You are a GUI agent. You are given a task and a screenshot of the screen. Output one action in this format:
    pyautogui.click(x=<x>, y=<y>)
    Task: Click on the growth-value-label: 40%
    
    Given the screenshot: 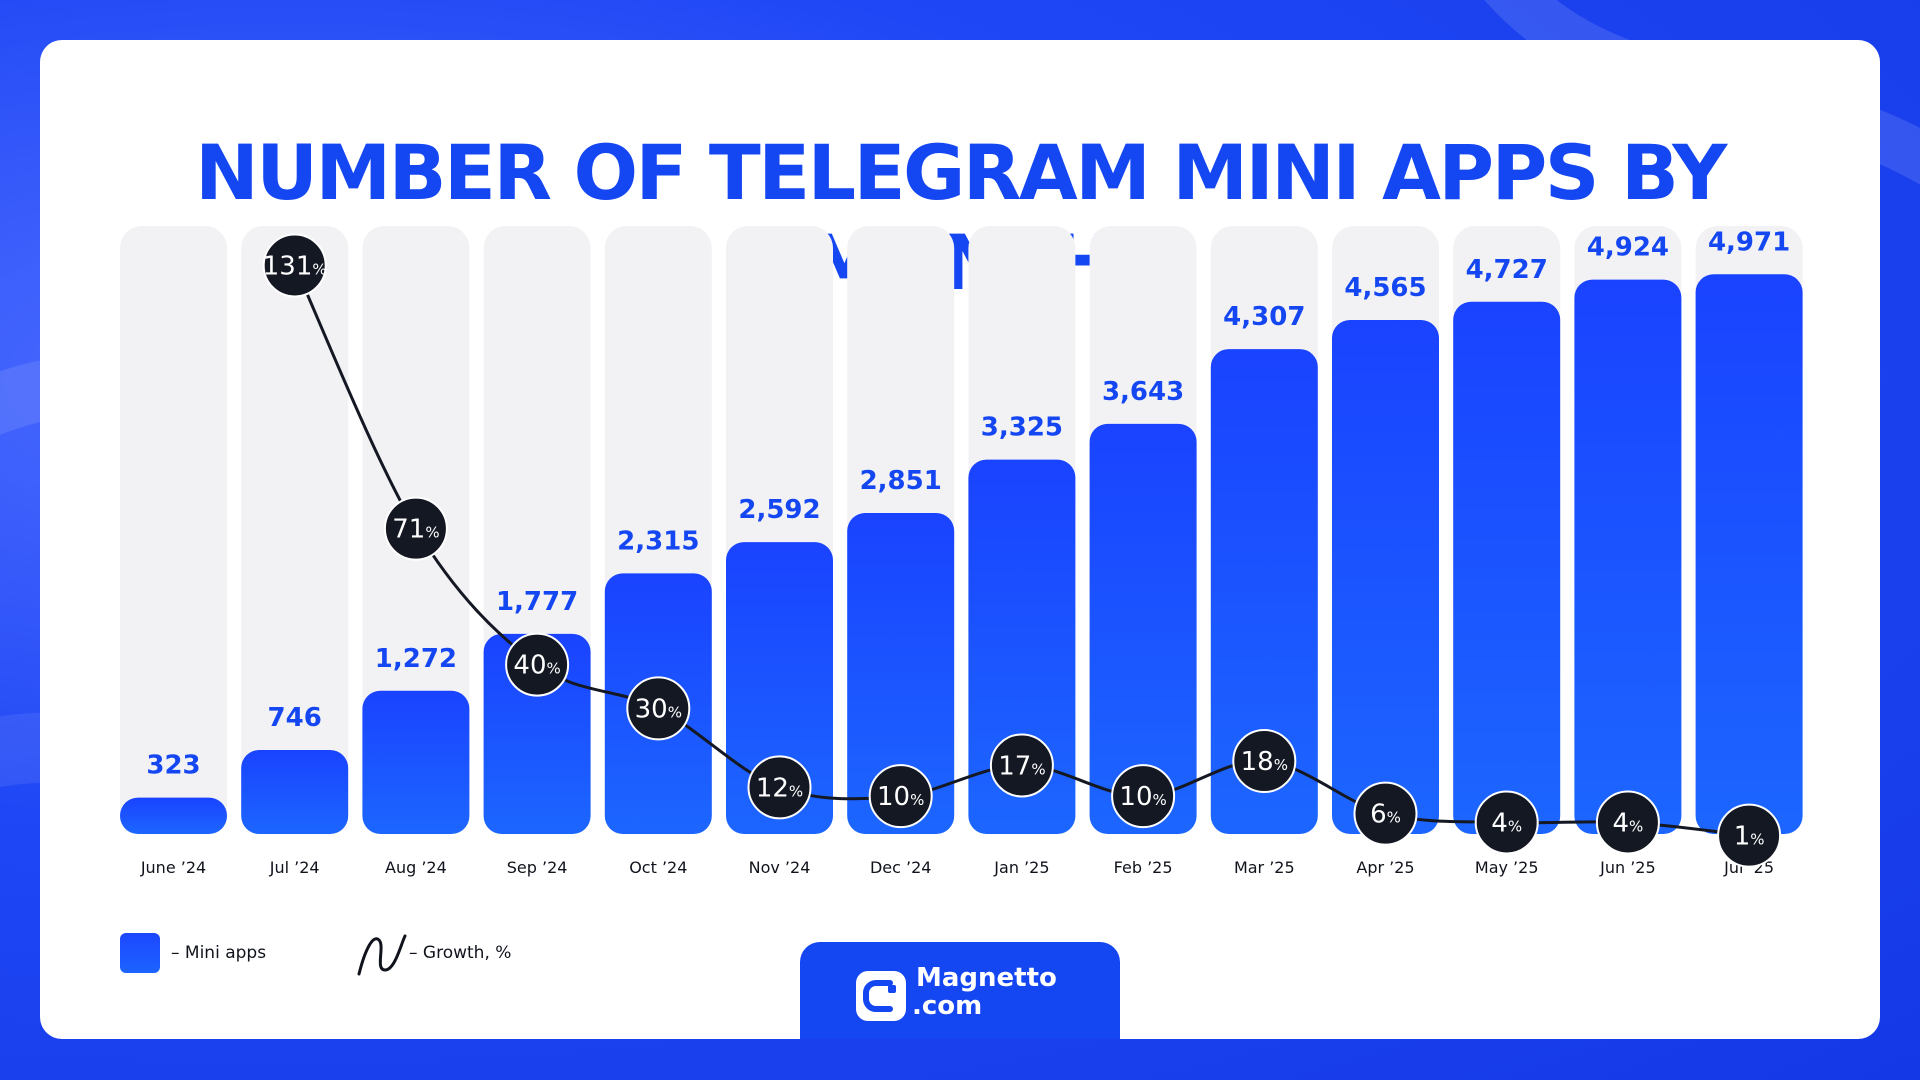 What is the action you would take?
    pyautogui.click(x=536, y=666)
    